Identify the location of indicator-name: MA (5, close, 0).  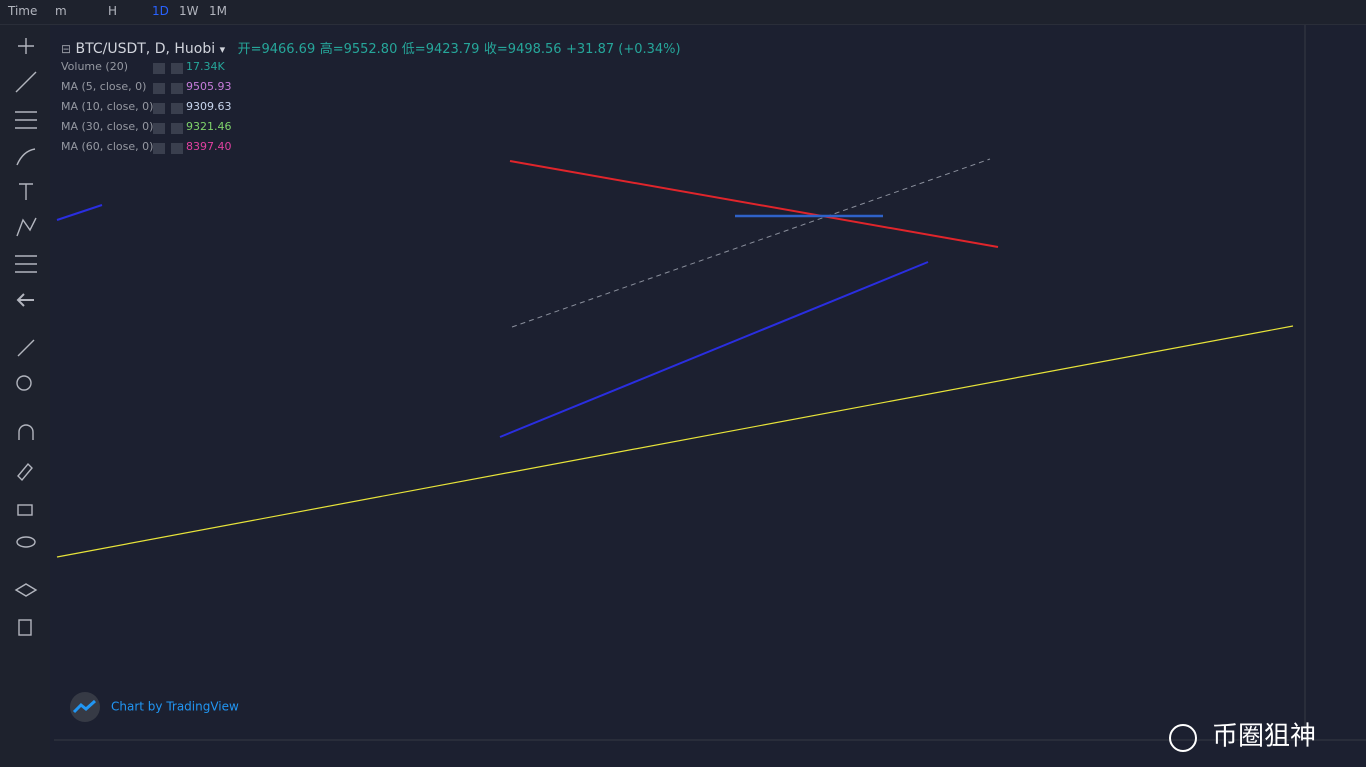
(104, 86).